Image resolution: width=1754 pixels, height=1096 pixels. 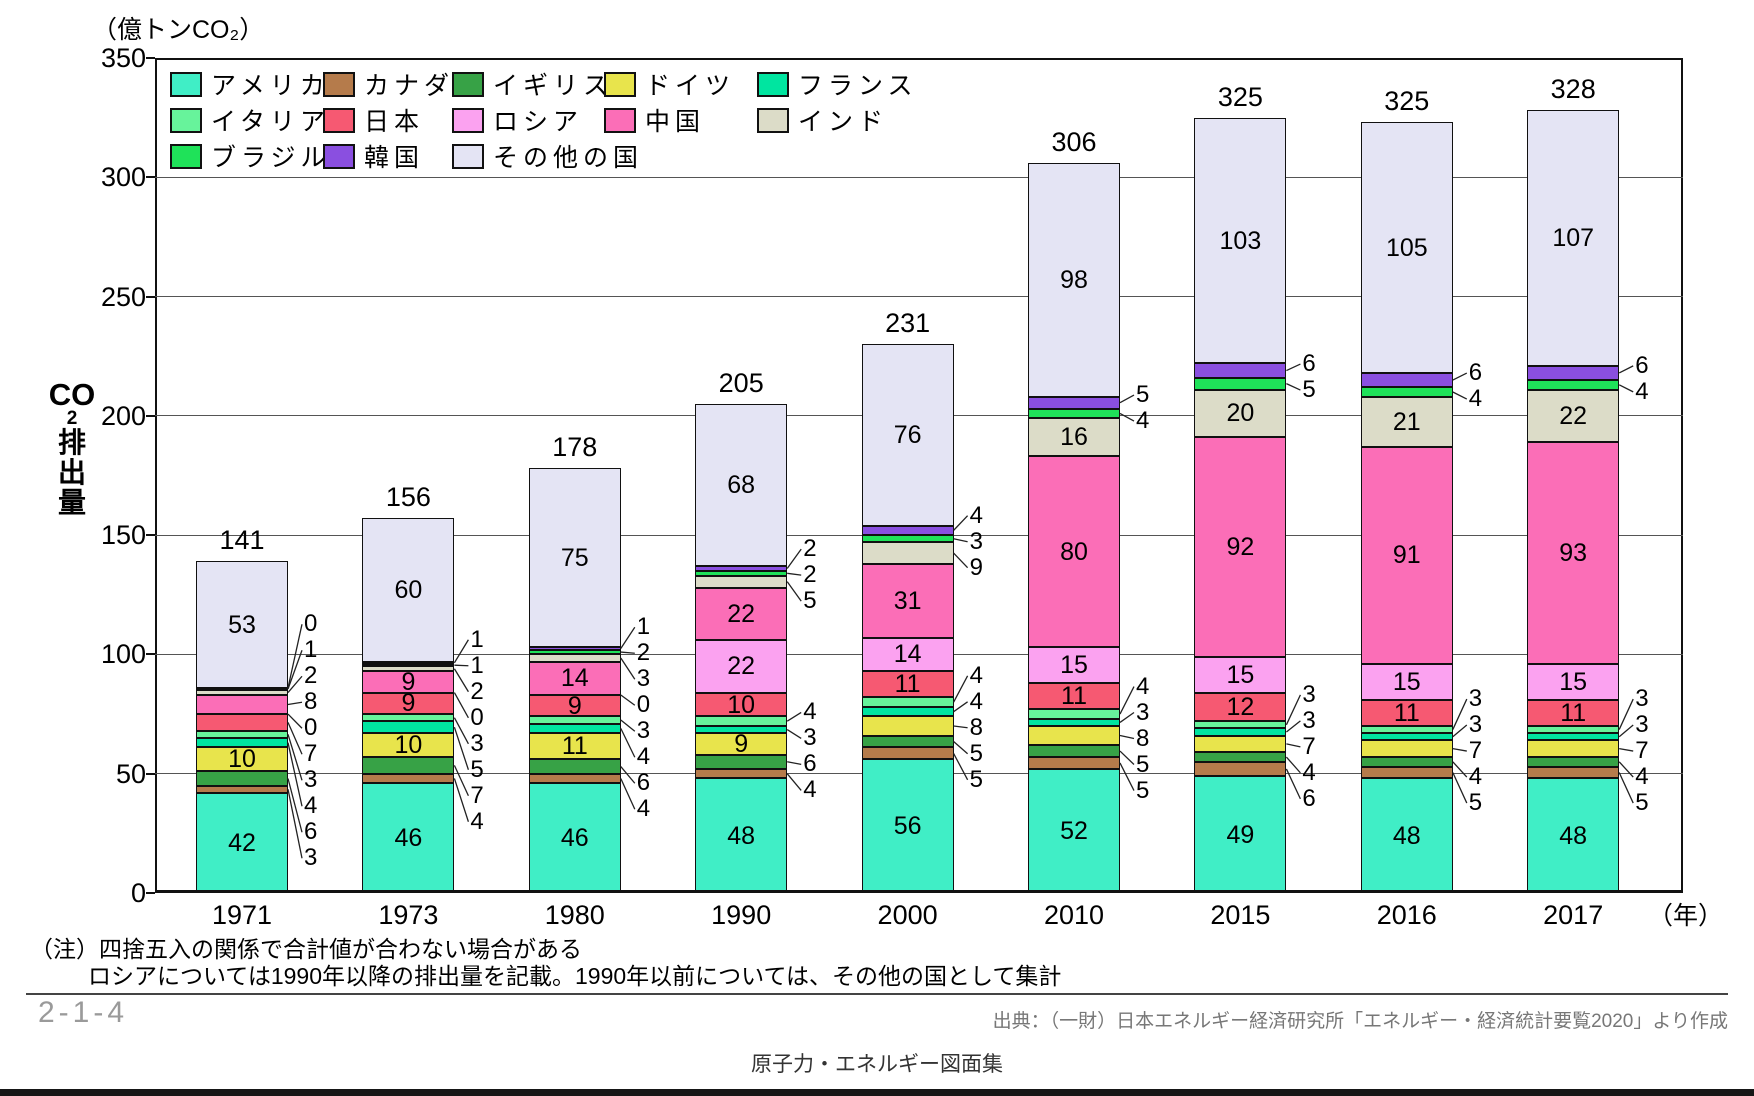 I want to click on segment-value-china-2015: 92, so click(x=1240, y=547).